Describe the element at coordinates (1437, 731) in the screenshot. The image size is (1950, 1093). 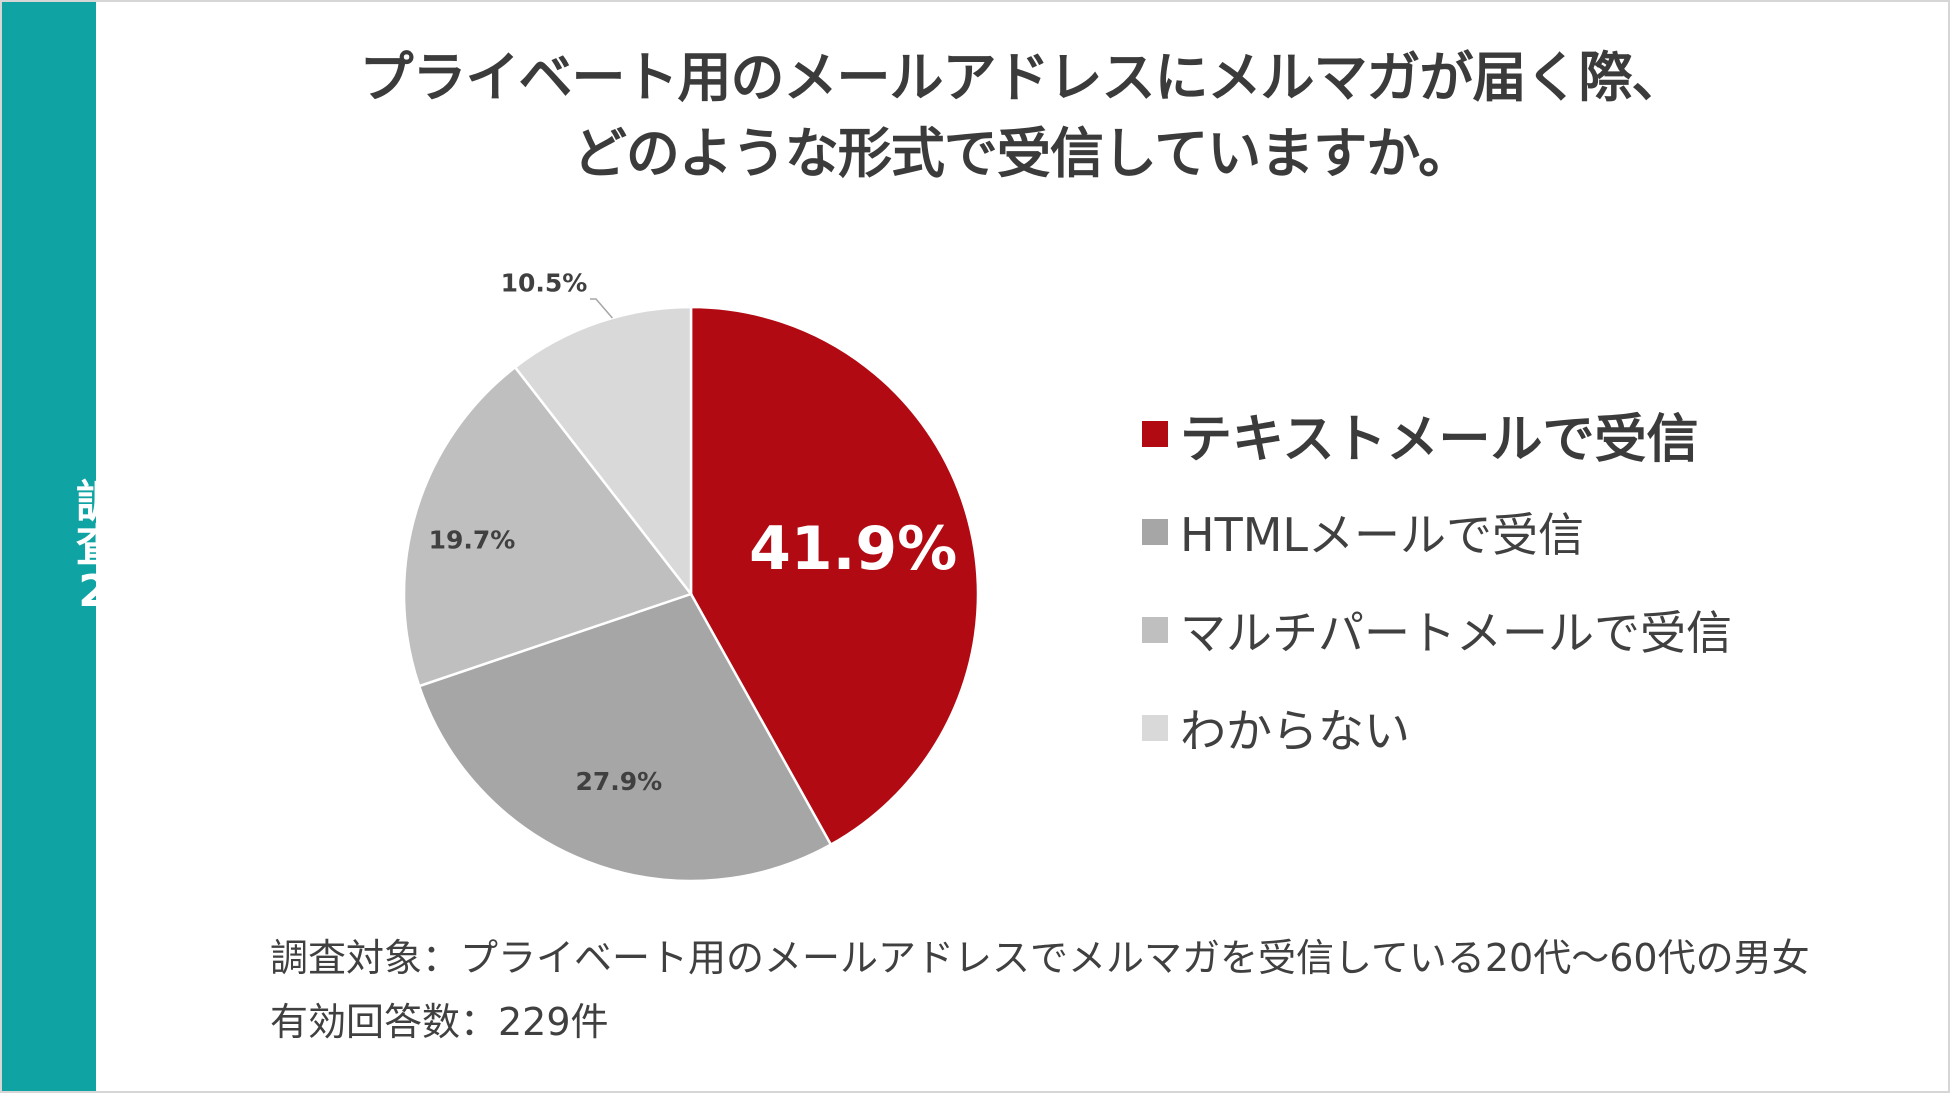
I see `legend-item-unknown: わからない` at that location.